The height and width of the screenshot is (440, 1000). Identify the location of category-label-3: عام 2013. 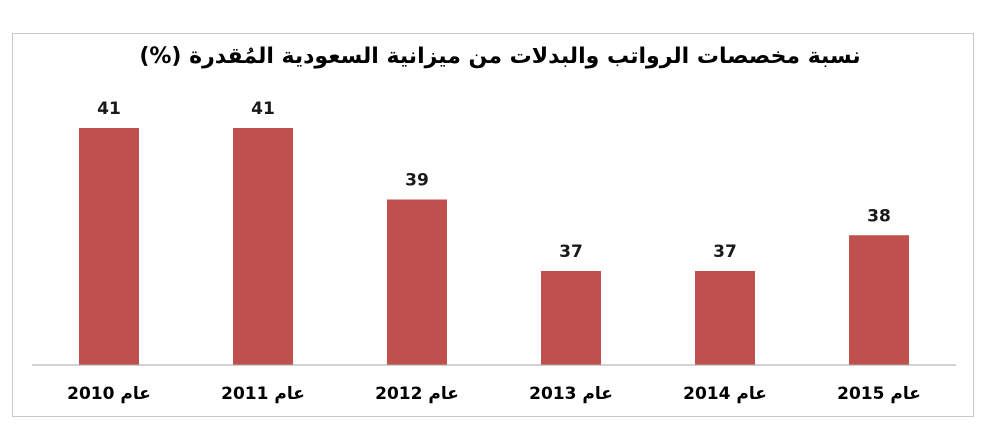
(571, 394).